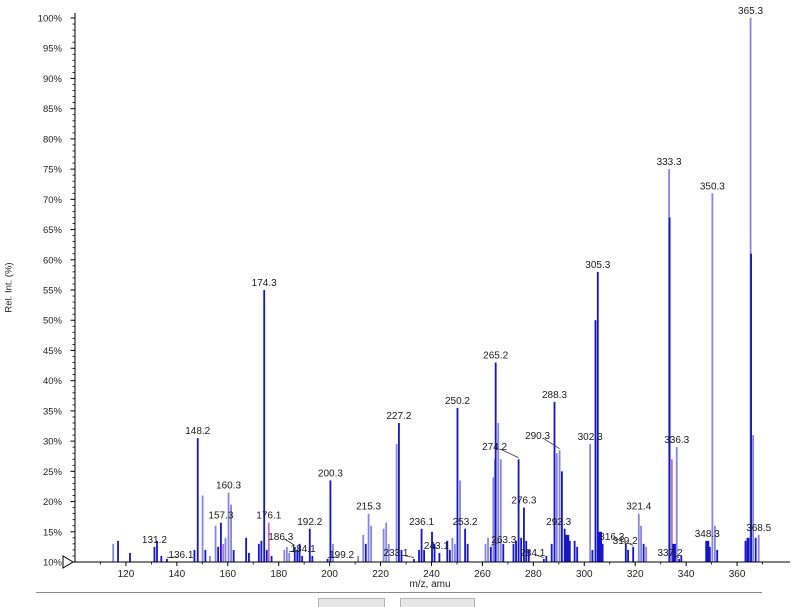 Image resolution: width=798 pixels, height=607 pixels. What do you see at coordinates (482, 574) in the screenshot?
I see `x-axis-tick-label: 260` at bounding box center [482, 574].